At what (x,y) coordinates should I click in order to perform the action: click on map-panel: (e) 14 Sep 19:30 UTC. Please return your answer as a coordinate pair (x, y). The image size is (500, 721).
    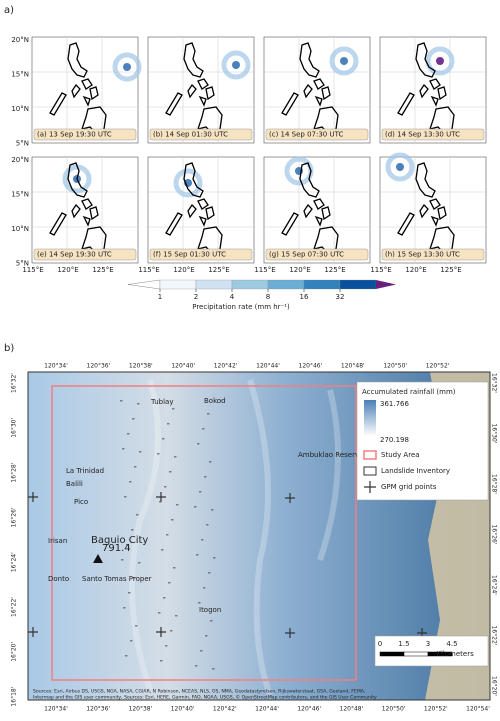
    Looking at the image, I should click on (85, 210).